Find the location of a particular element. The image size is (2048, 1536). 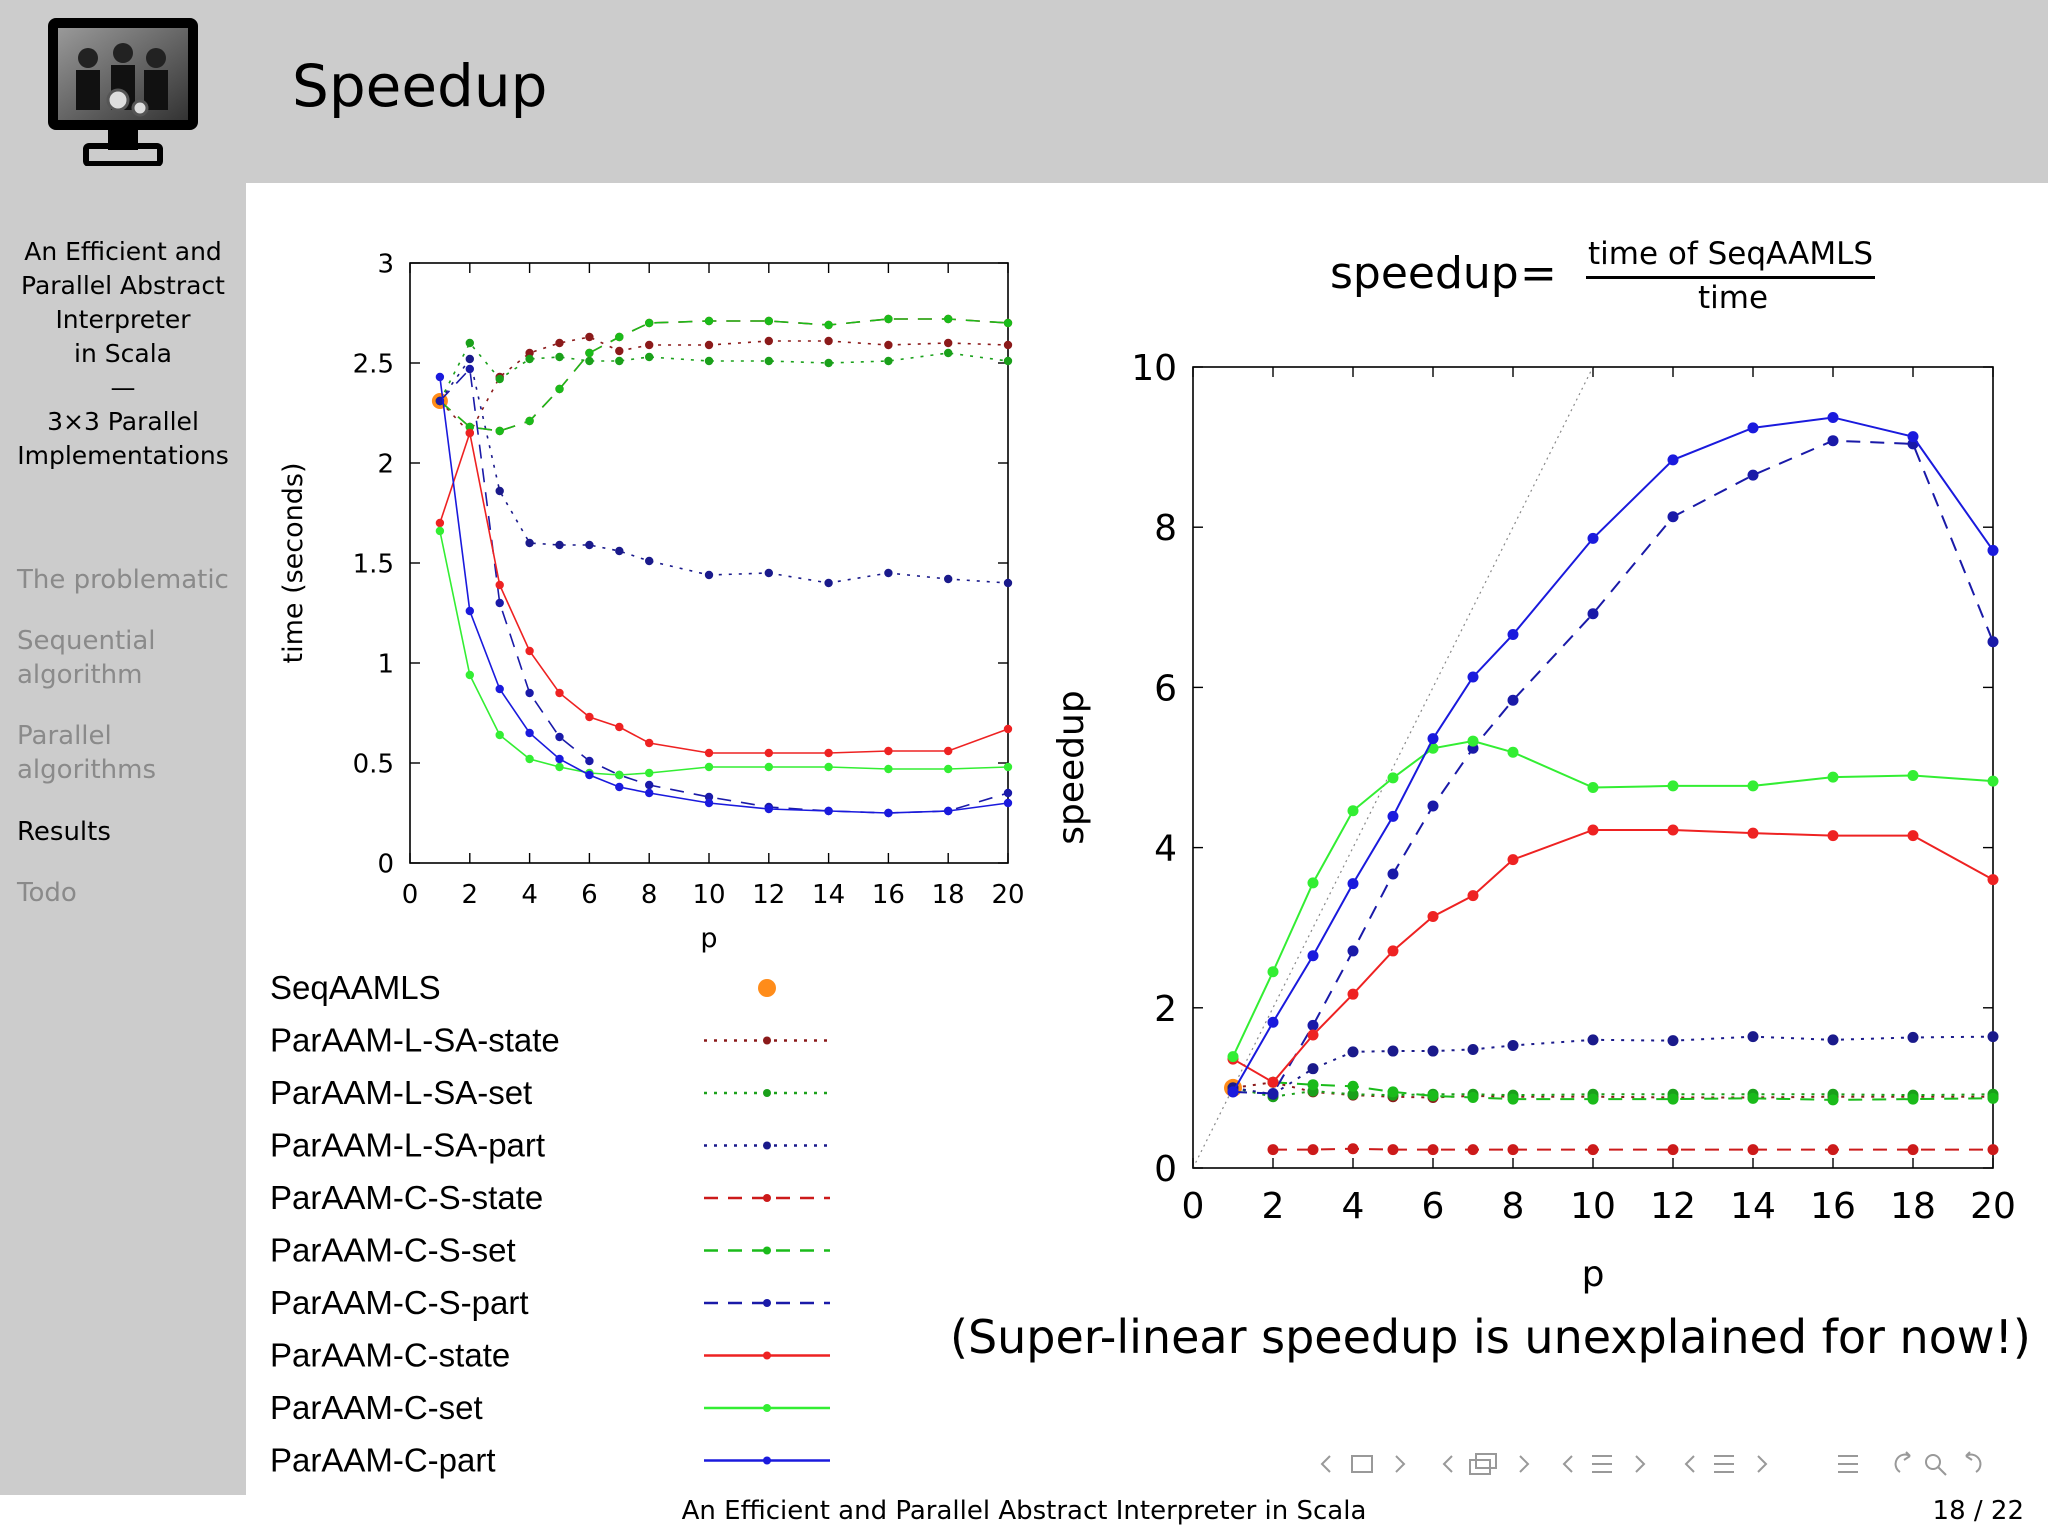

sidebar-item-label: algorithms is located at coordinates (87, 770).